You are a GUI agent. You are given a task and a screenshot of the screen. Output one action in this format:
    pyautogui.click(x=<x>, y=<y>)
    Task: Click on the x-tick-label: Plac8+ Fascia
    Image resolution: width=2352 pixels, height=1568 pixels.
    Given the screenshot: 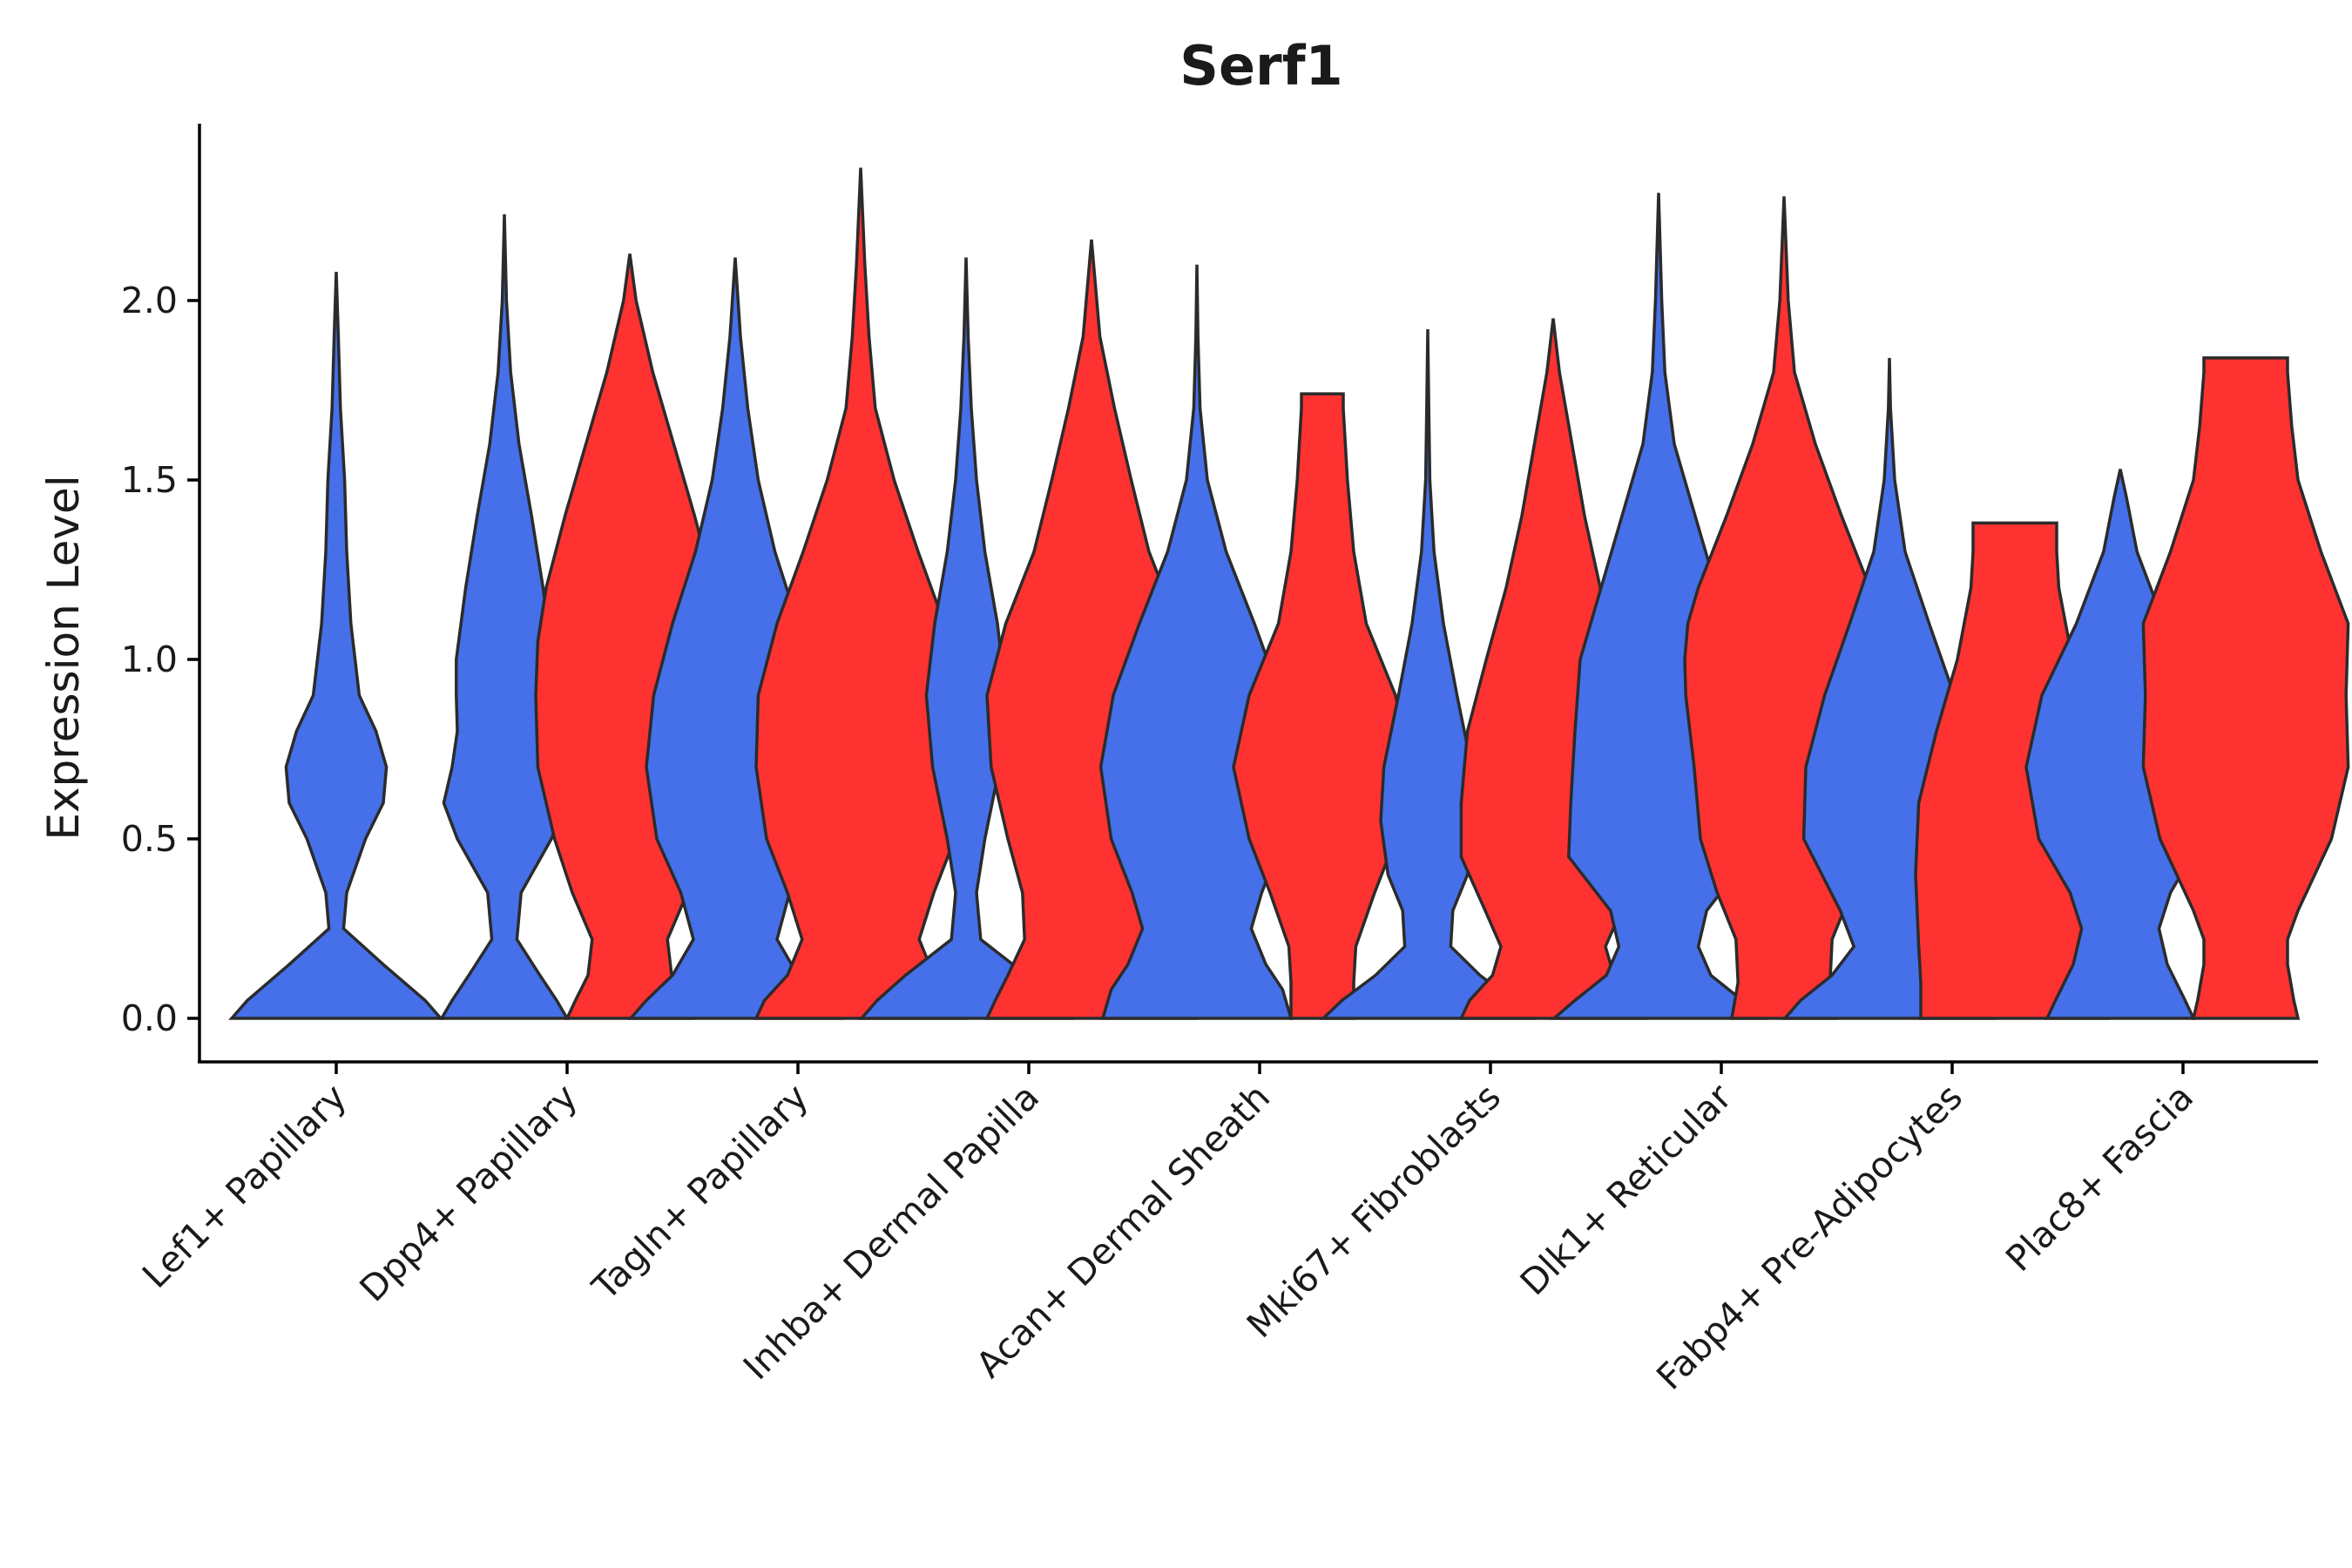 What is the action you would take?
    pyautogui.click(x=2099, y=1178)
    